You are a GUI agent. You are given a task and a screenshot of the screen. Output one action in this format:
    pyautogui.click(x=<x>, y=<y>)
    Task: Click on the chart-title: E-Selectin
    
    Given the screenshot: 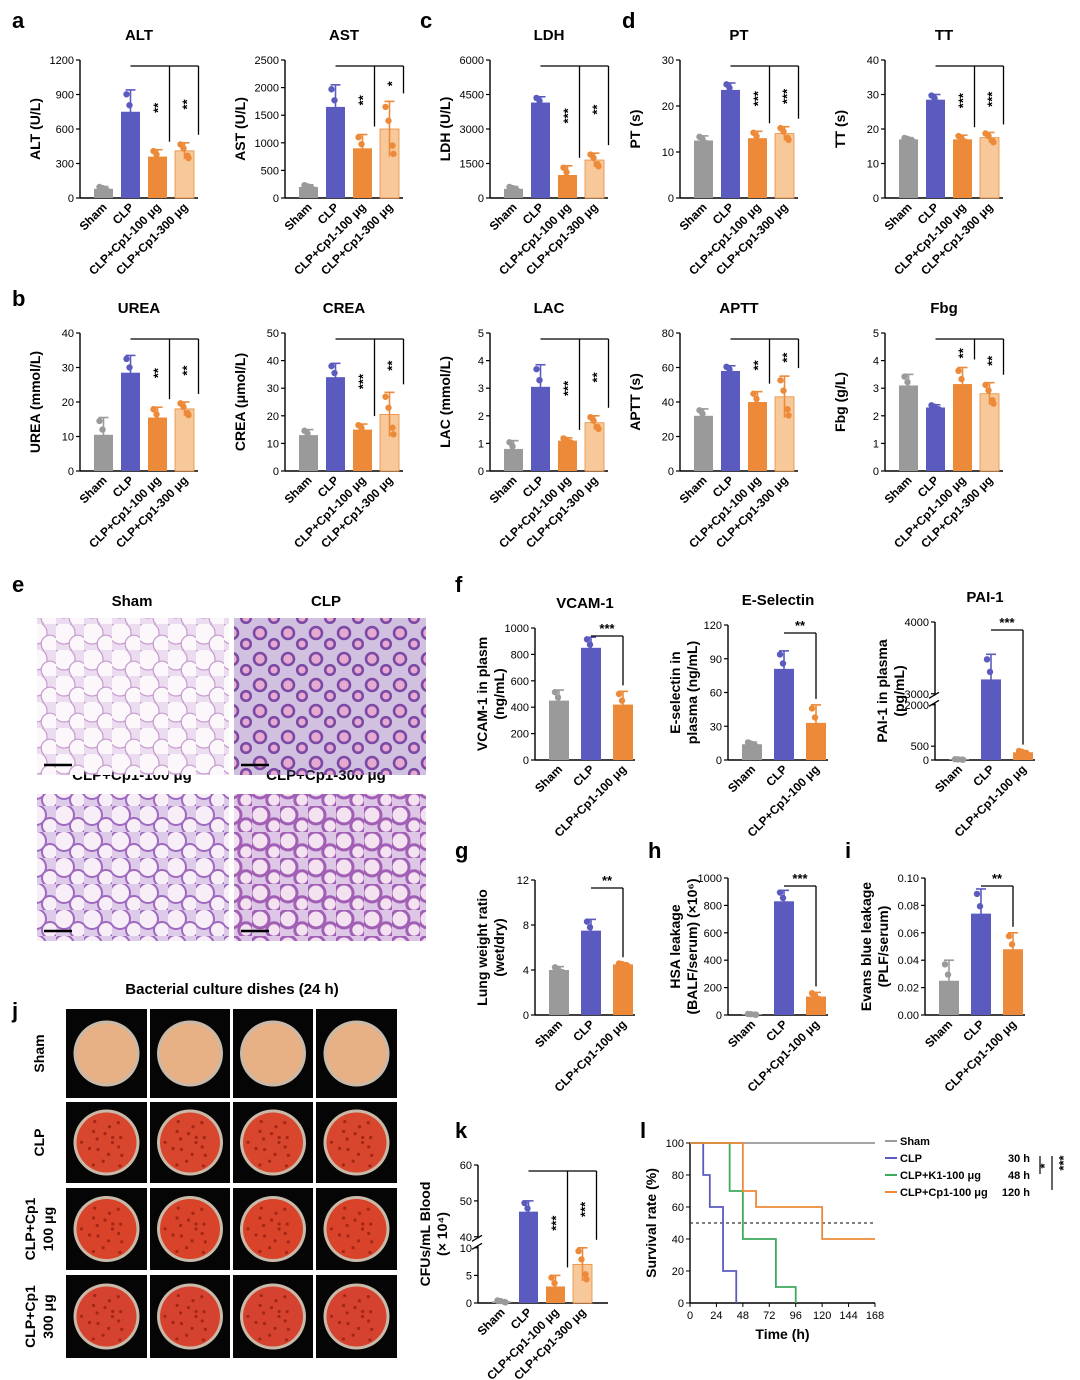 What is the action you would take?
    pyautogui.click(x=778, y=600)
    